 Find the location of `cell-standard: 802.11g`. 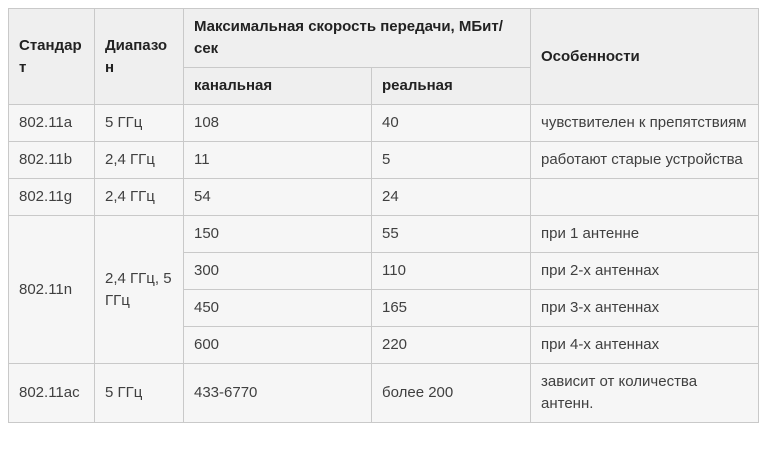

cell-standard: 802.11g is located at coordinates (51, 197).